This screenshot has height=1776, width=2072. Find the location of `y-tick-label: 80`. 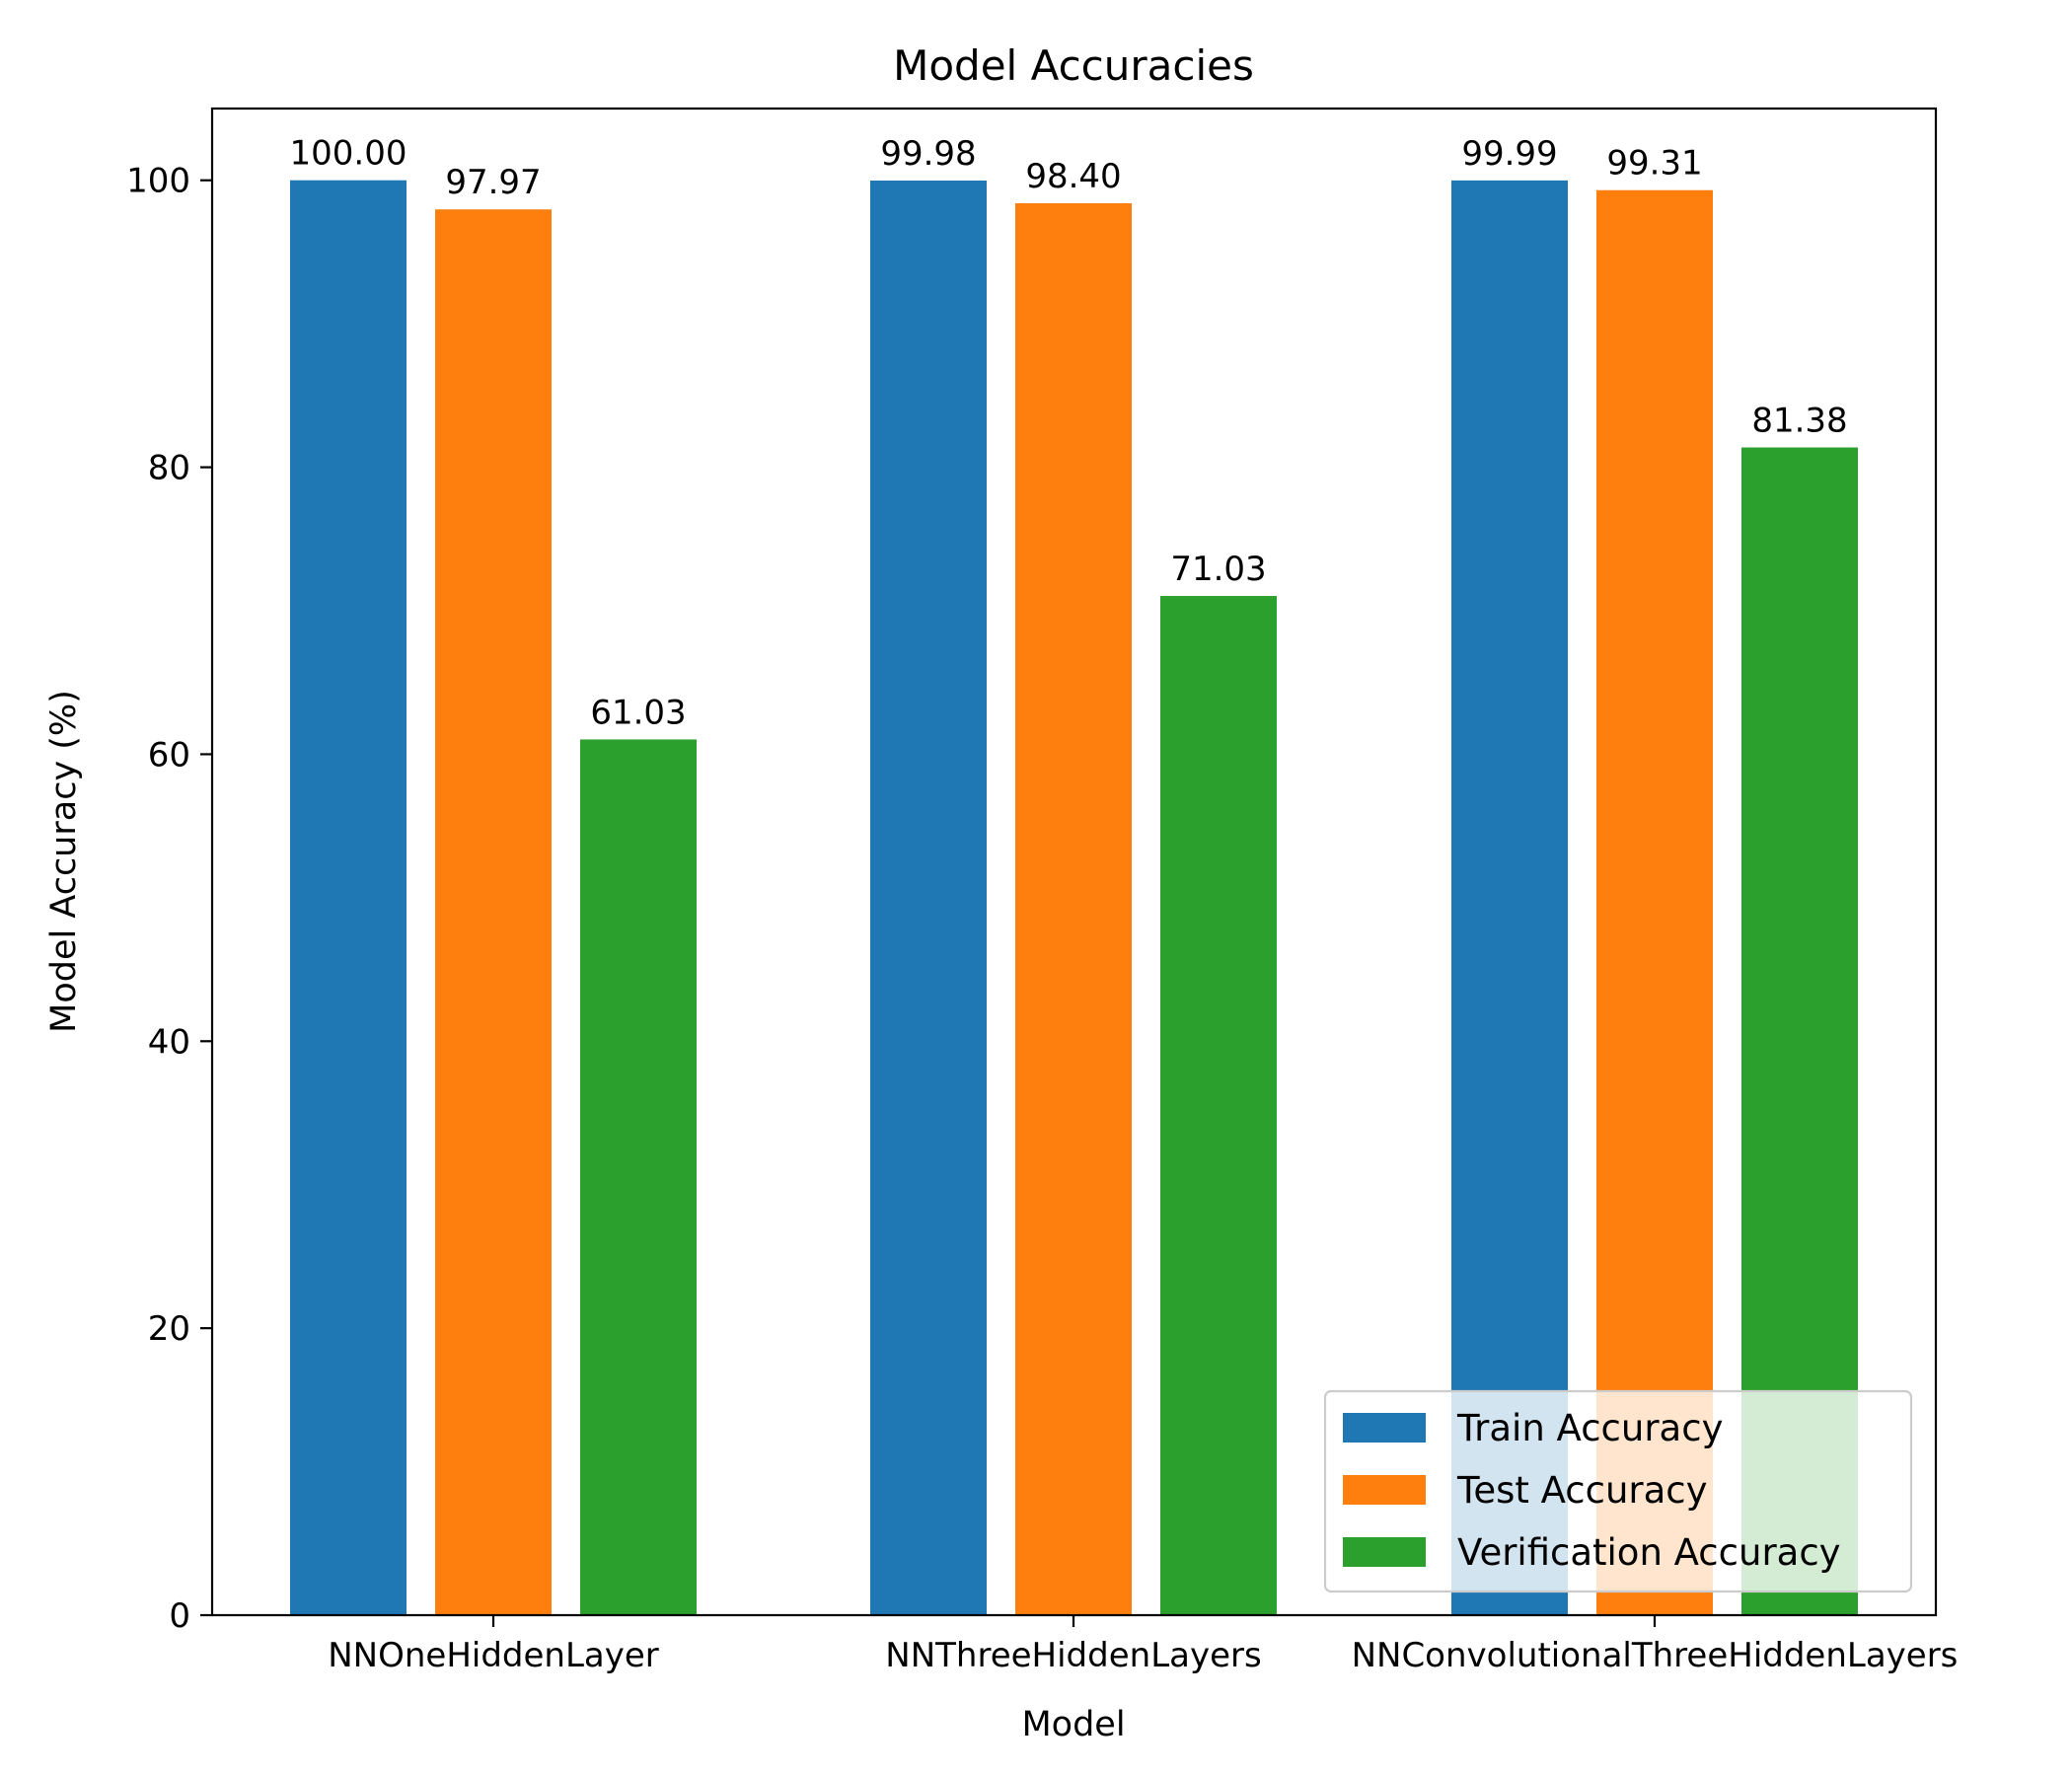

y-tick-label: 80 is located at coordinates (169, 468).